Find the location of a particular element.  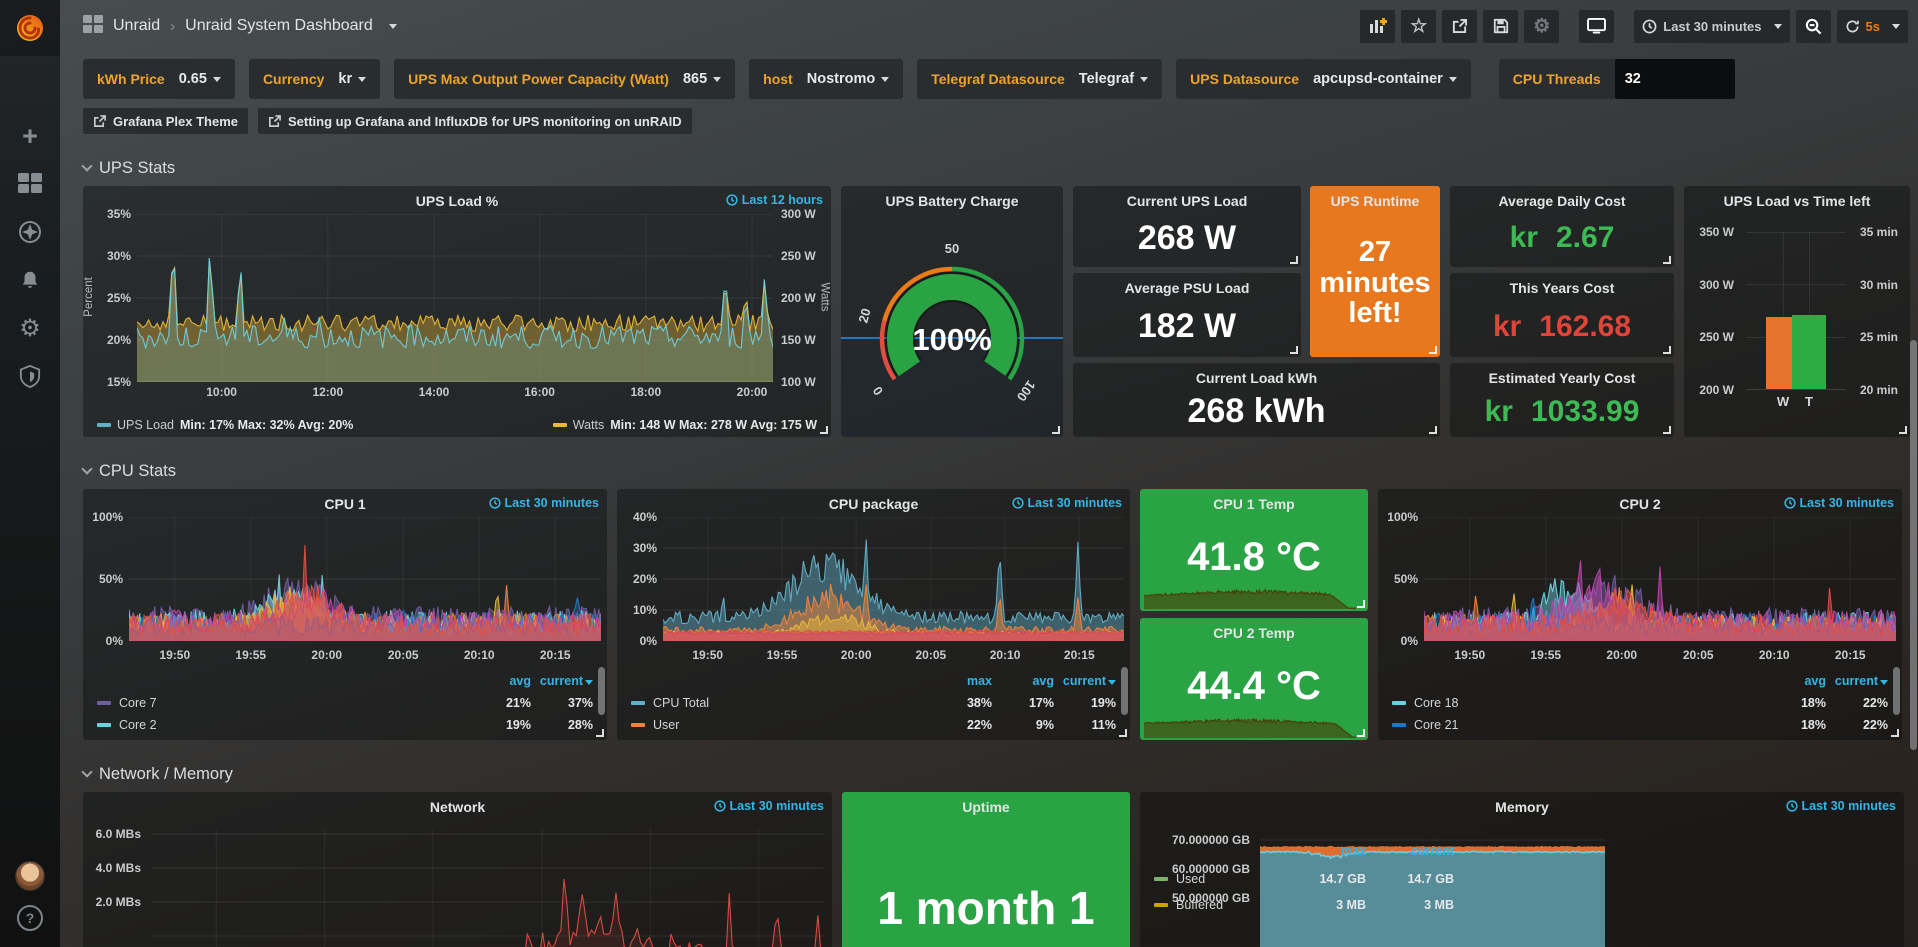

alerting-bell-icon is located at coordinates (30, 280).